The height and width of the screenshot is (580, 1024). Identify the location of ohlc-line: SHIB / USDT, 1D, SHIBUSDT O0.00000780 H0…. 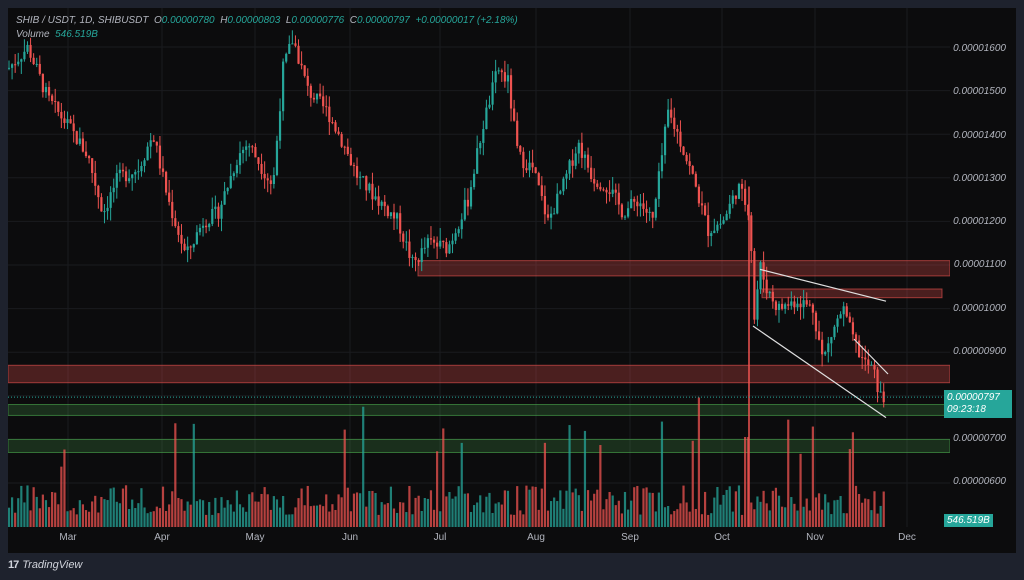
(267, 20).